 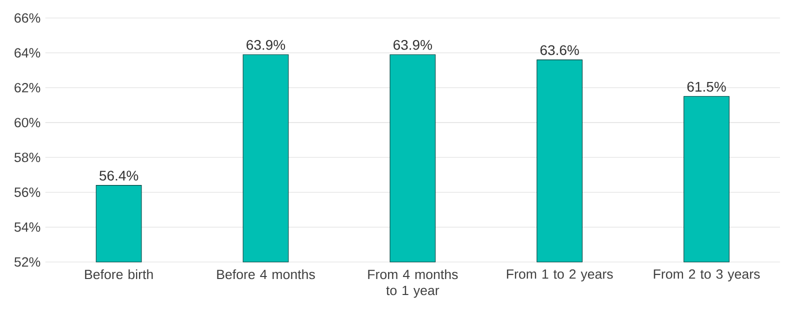 I want to click on y-tick-label: 60%, so click(x=27, y=123).